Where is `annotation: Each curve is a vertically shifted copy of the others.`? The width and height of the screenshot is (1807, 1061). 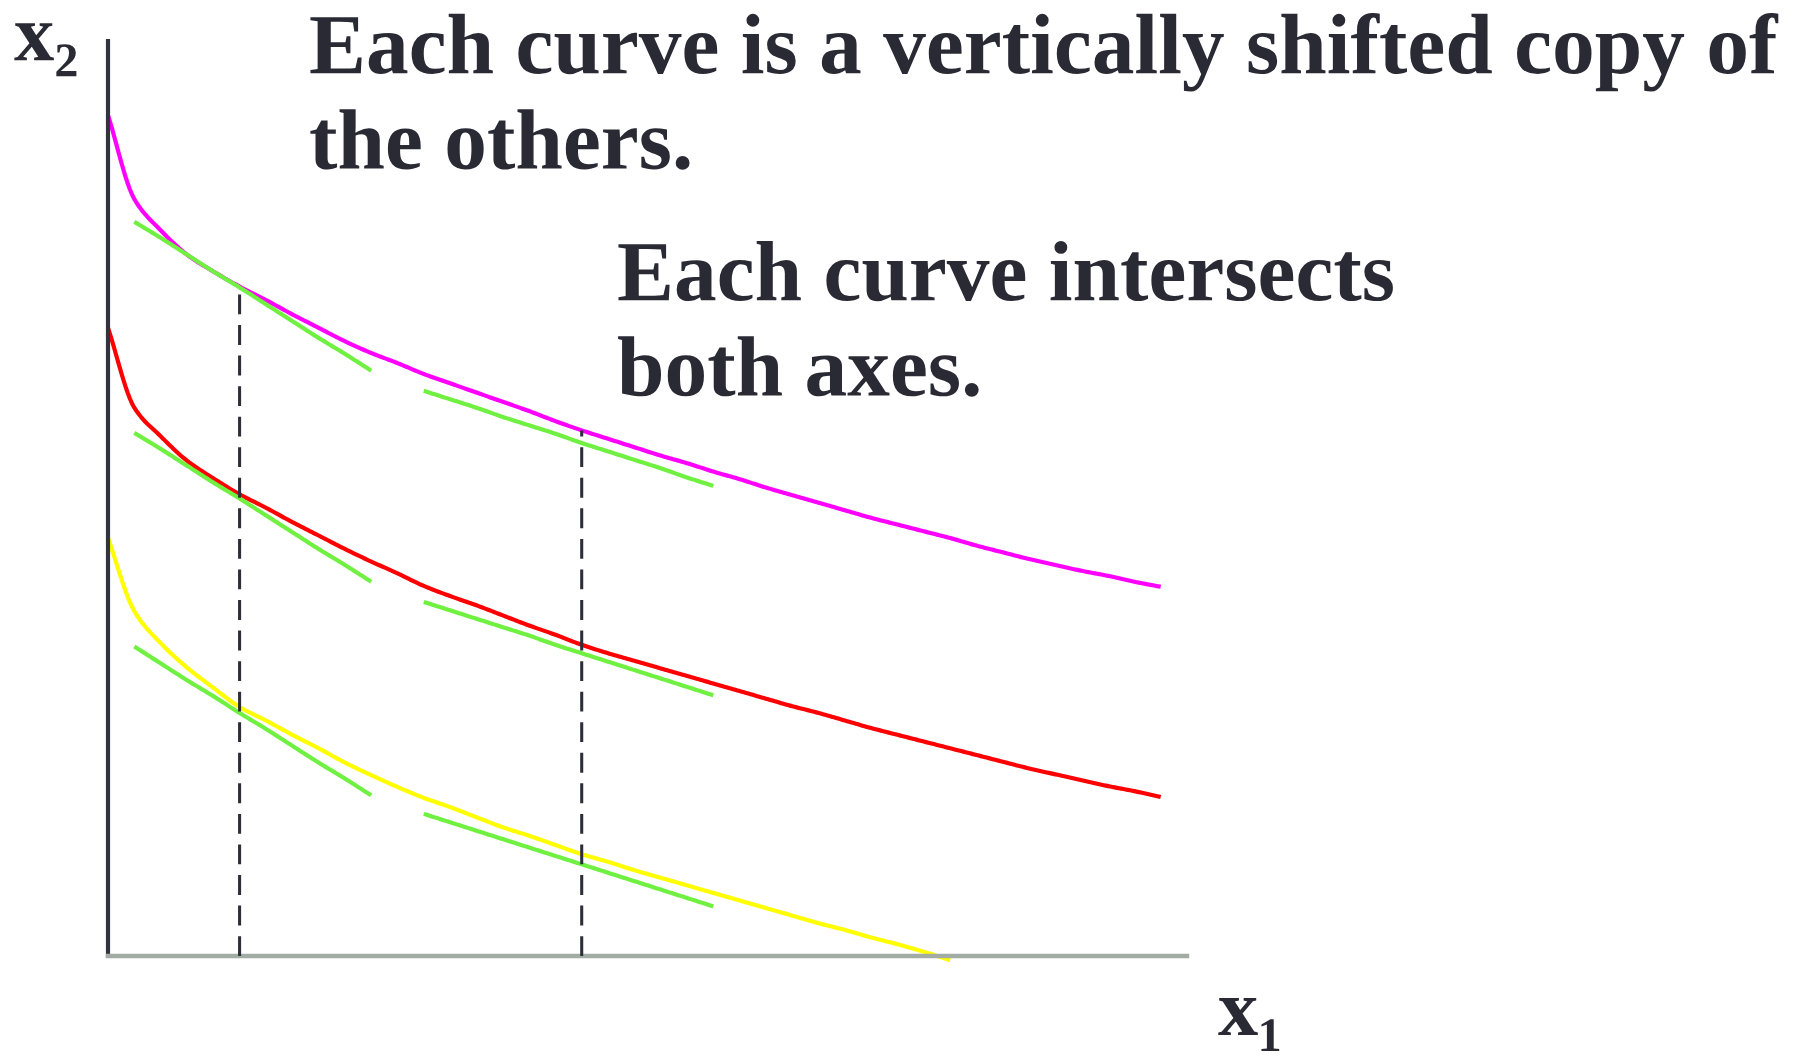 annotation: Each curve is a vertically shifted copy of the others. is located at coordinates (1044, 91).